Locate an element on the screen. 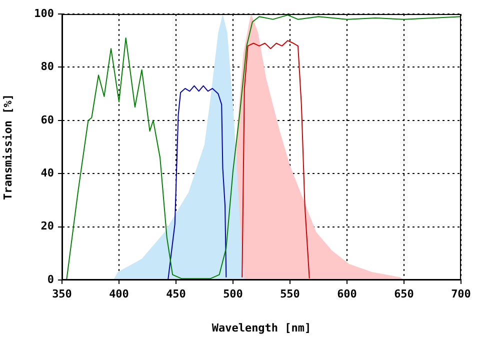 Image resolution: width=500 pixels, height=337 pixels. y-tick-label: 80 is located at coordinates (47, 67).